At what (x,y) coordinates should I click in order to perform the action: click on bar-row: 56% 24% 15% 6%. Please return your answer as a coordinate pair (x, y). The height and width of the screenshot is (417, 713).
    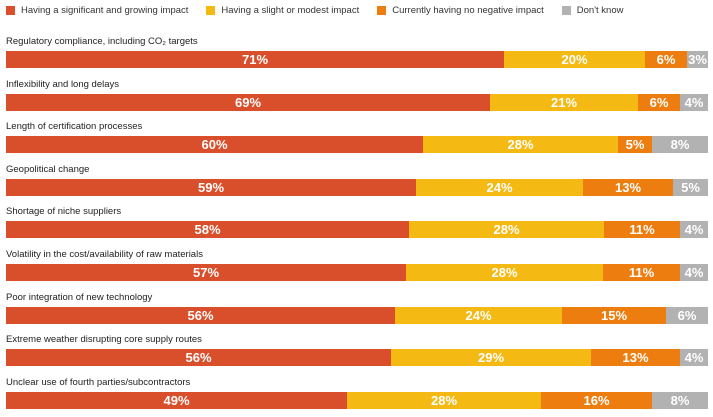
    Looking at the image, I should click on (357, 315).